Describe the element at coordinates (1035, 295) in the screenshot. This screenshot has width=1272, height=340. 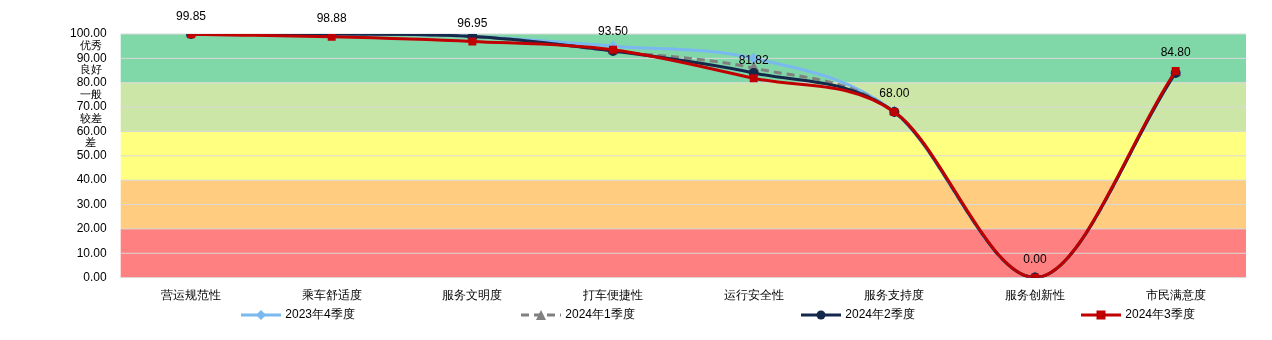
I see `x-tick-label: 服务创新性` at that location.